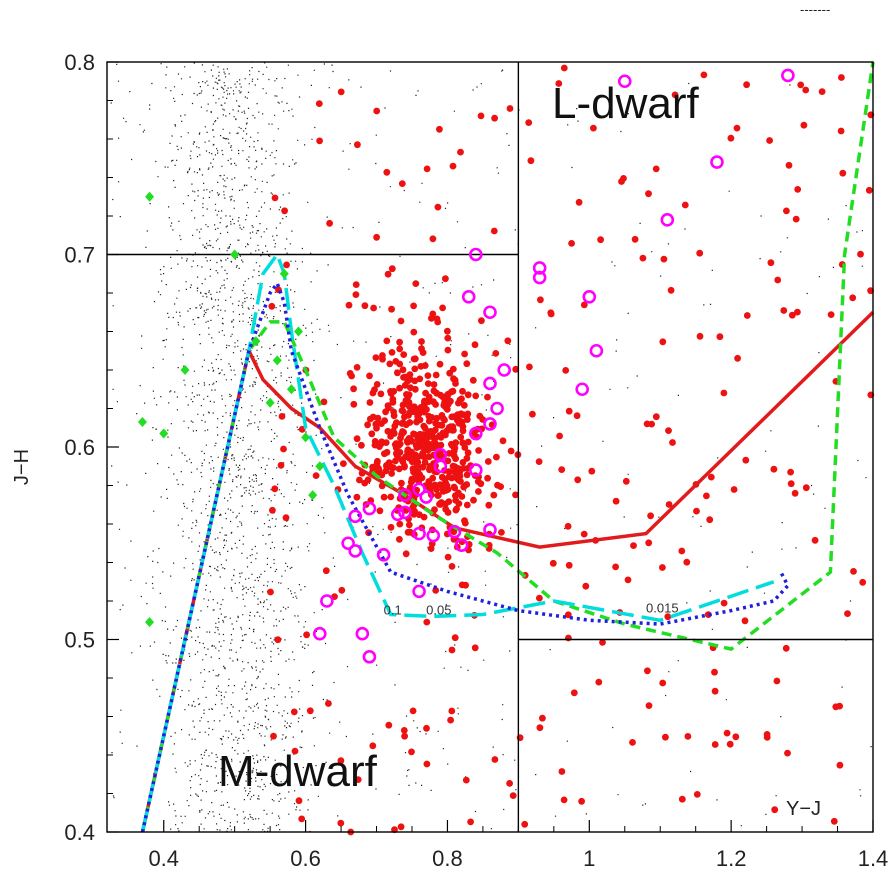 The image size is (895, 873). I want to click on curve-annotation: 0.015, so click(662, 608).